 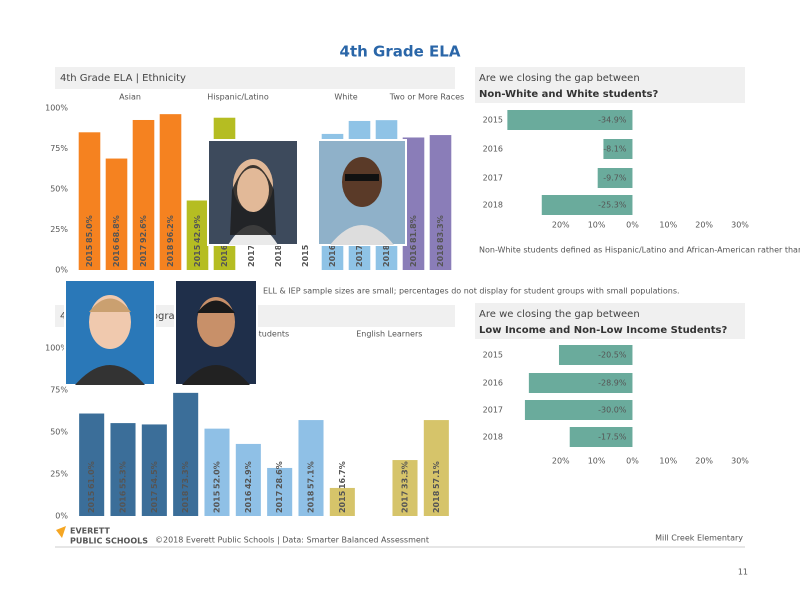 What do you see at coordinates (436, 475) in the screenshot?
I see `value-label: 57.1%` at bounding box center [436, 475].